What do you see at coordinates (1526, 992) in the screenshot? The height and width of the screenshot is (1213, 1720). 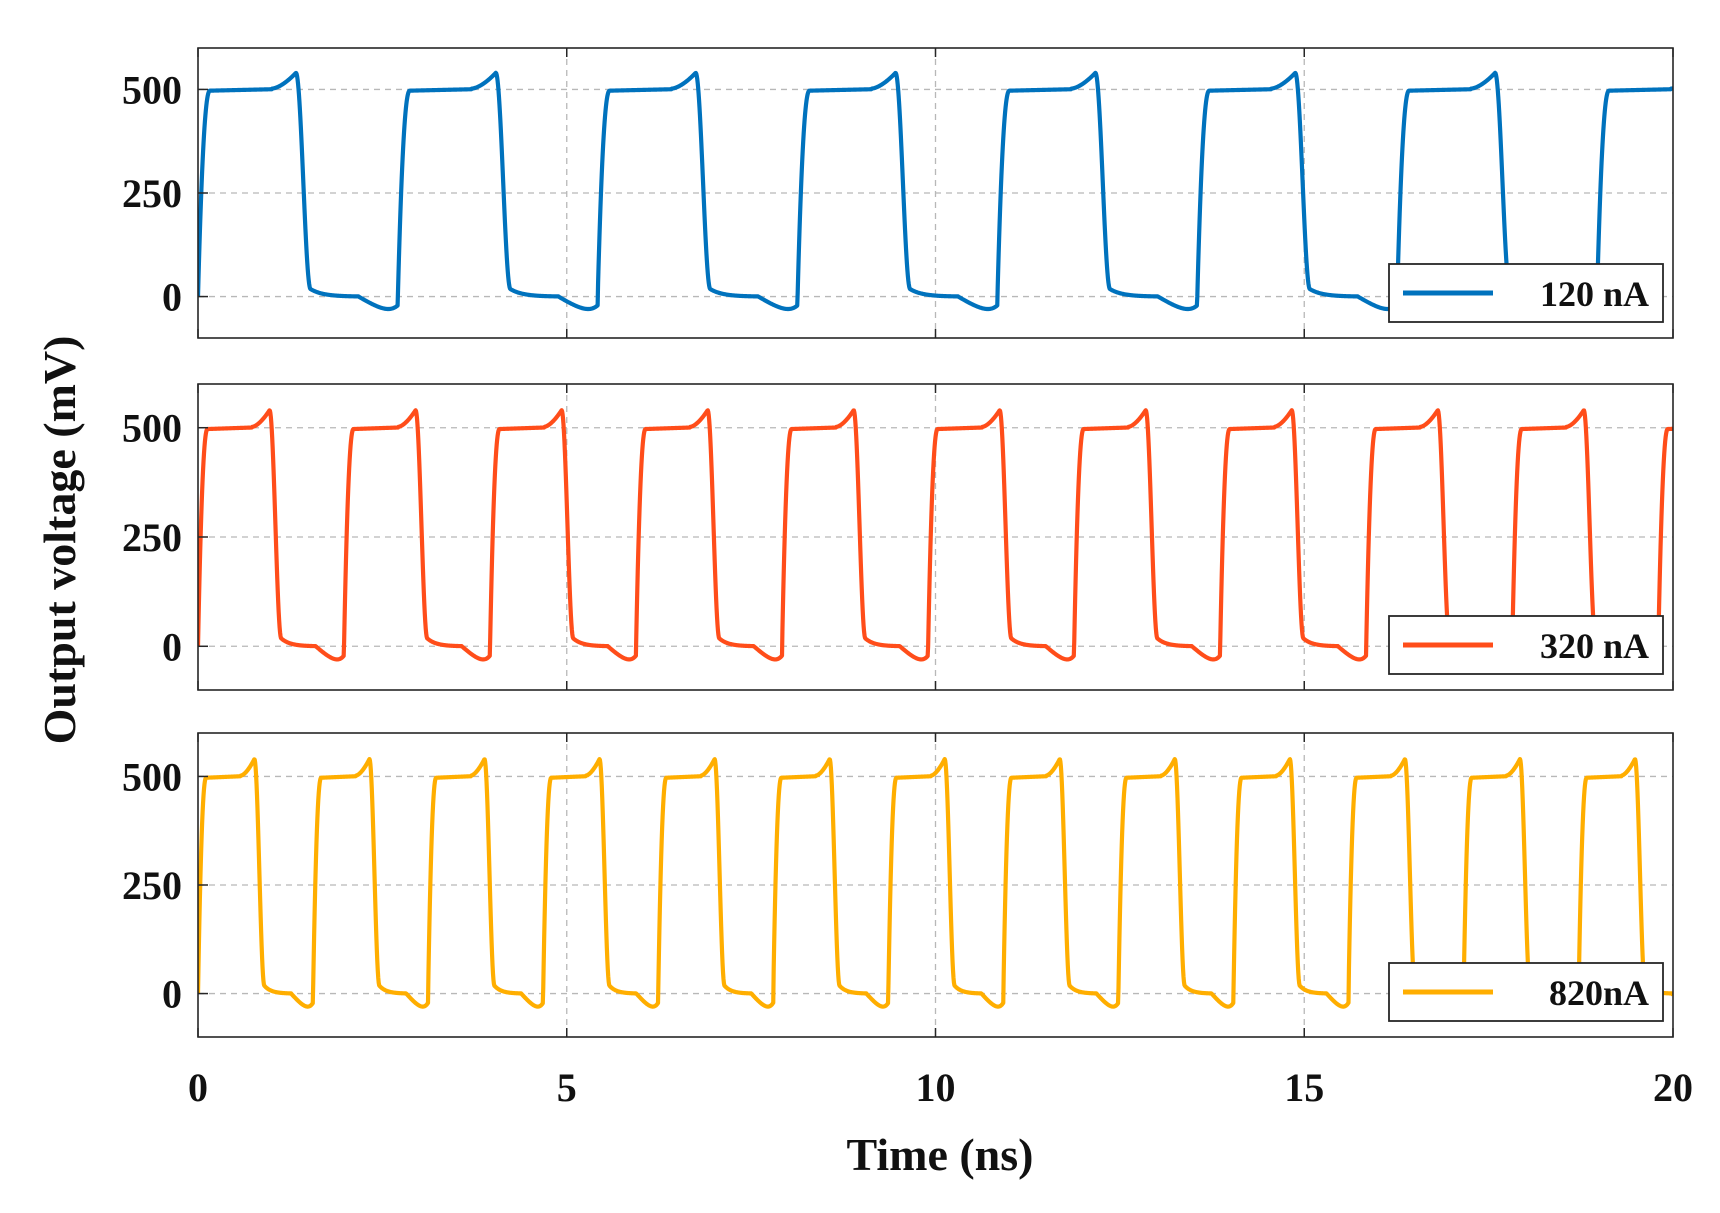 I see `legend-3: 820nA` at bounding box center [1526, 992].